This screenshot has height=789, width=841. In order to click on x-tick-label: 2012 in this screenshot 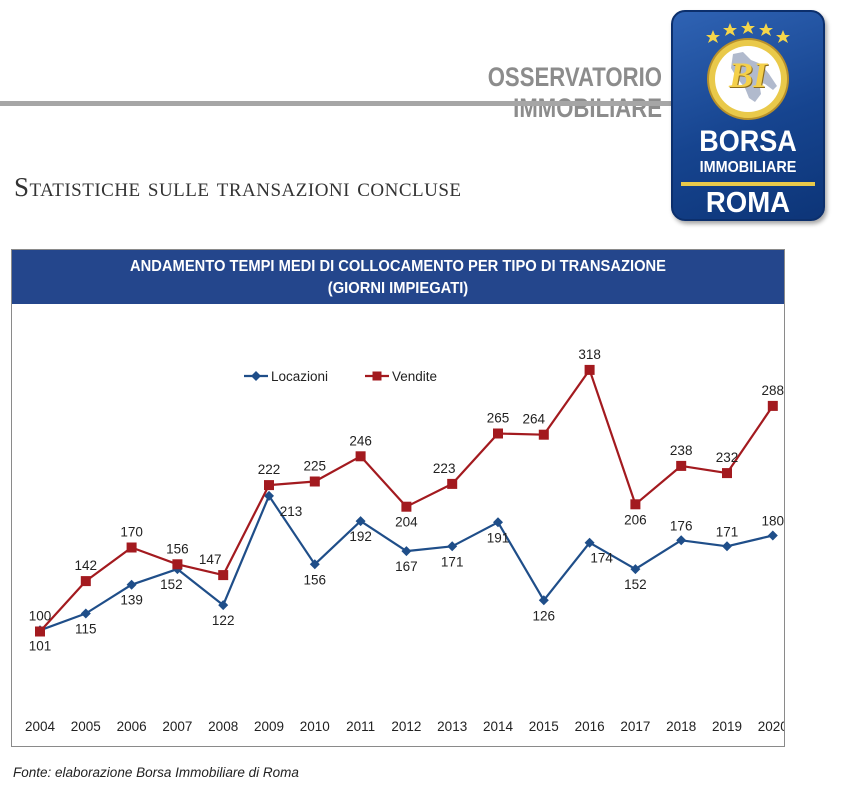, I will do `click(406, 726)`.